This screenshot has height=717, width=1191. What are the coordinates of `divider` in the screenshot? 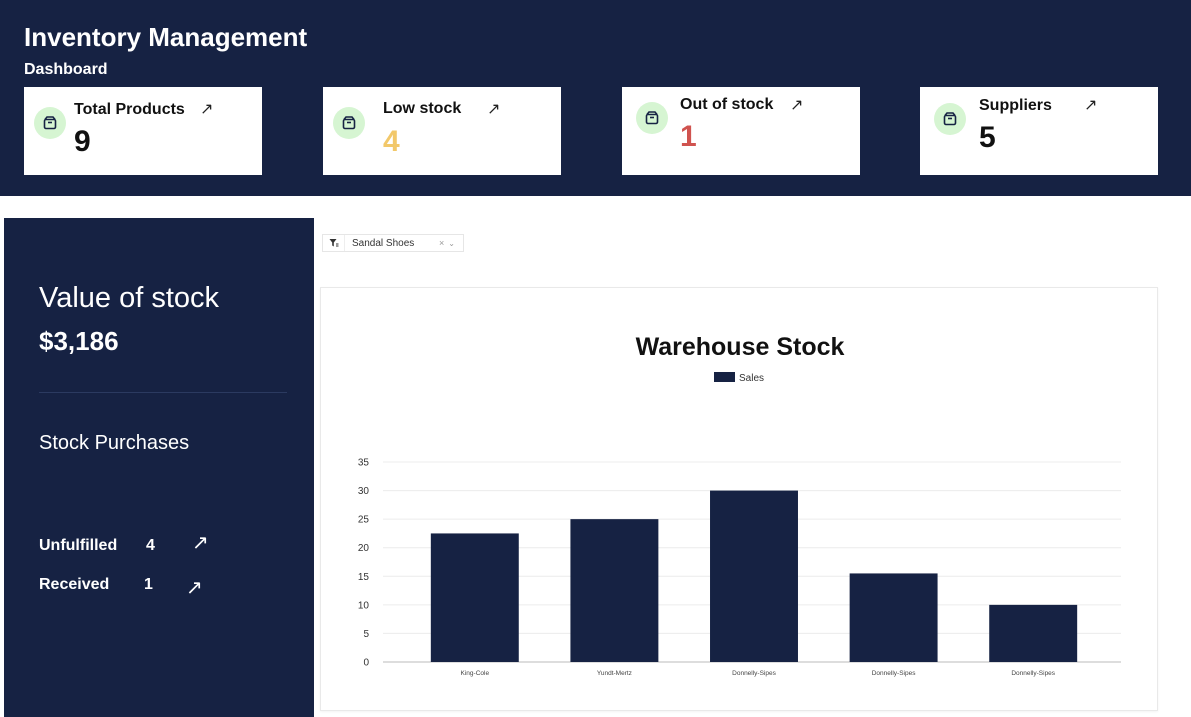 It's located at (163, 392).